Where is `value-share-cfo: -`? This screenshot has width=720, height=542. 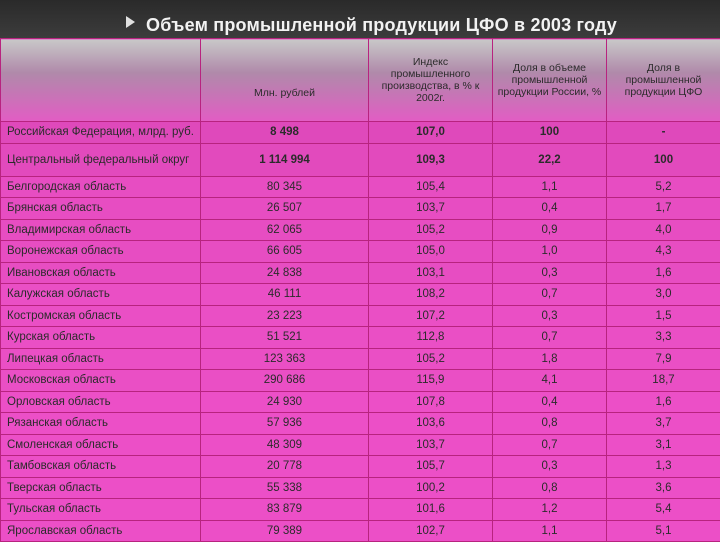 value-share-cfo: - is located at coordinates (663, 133).